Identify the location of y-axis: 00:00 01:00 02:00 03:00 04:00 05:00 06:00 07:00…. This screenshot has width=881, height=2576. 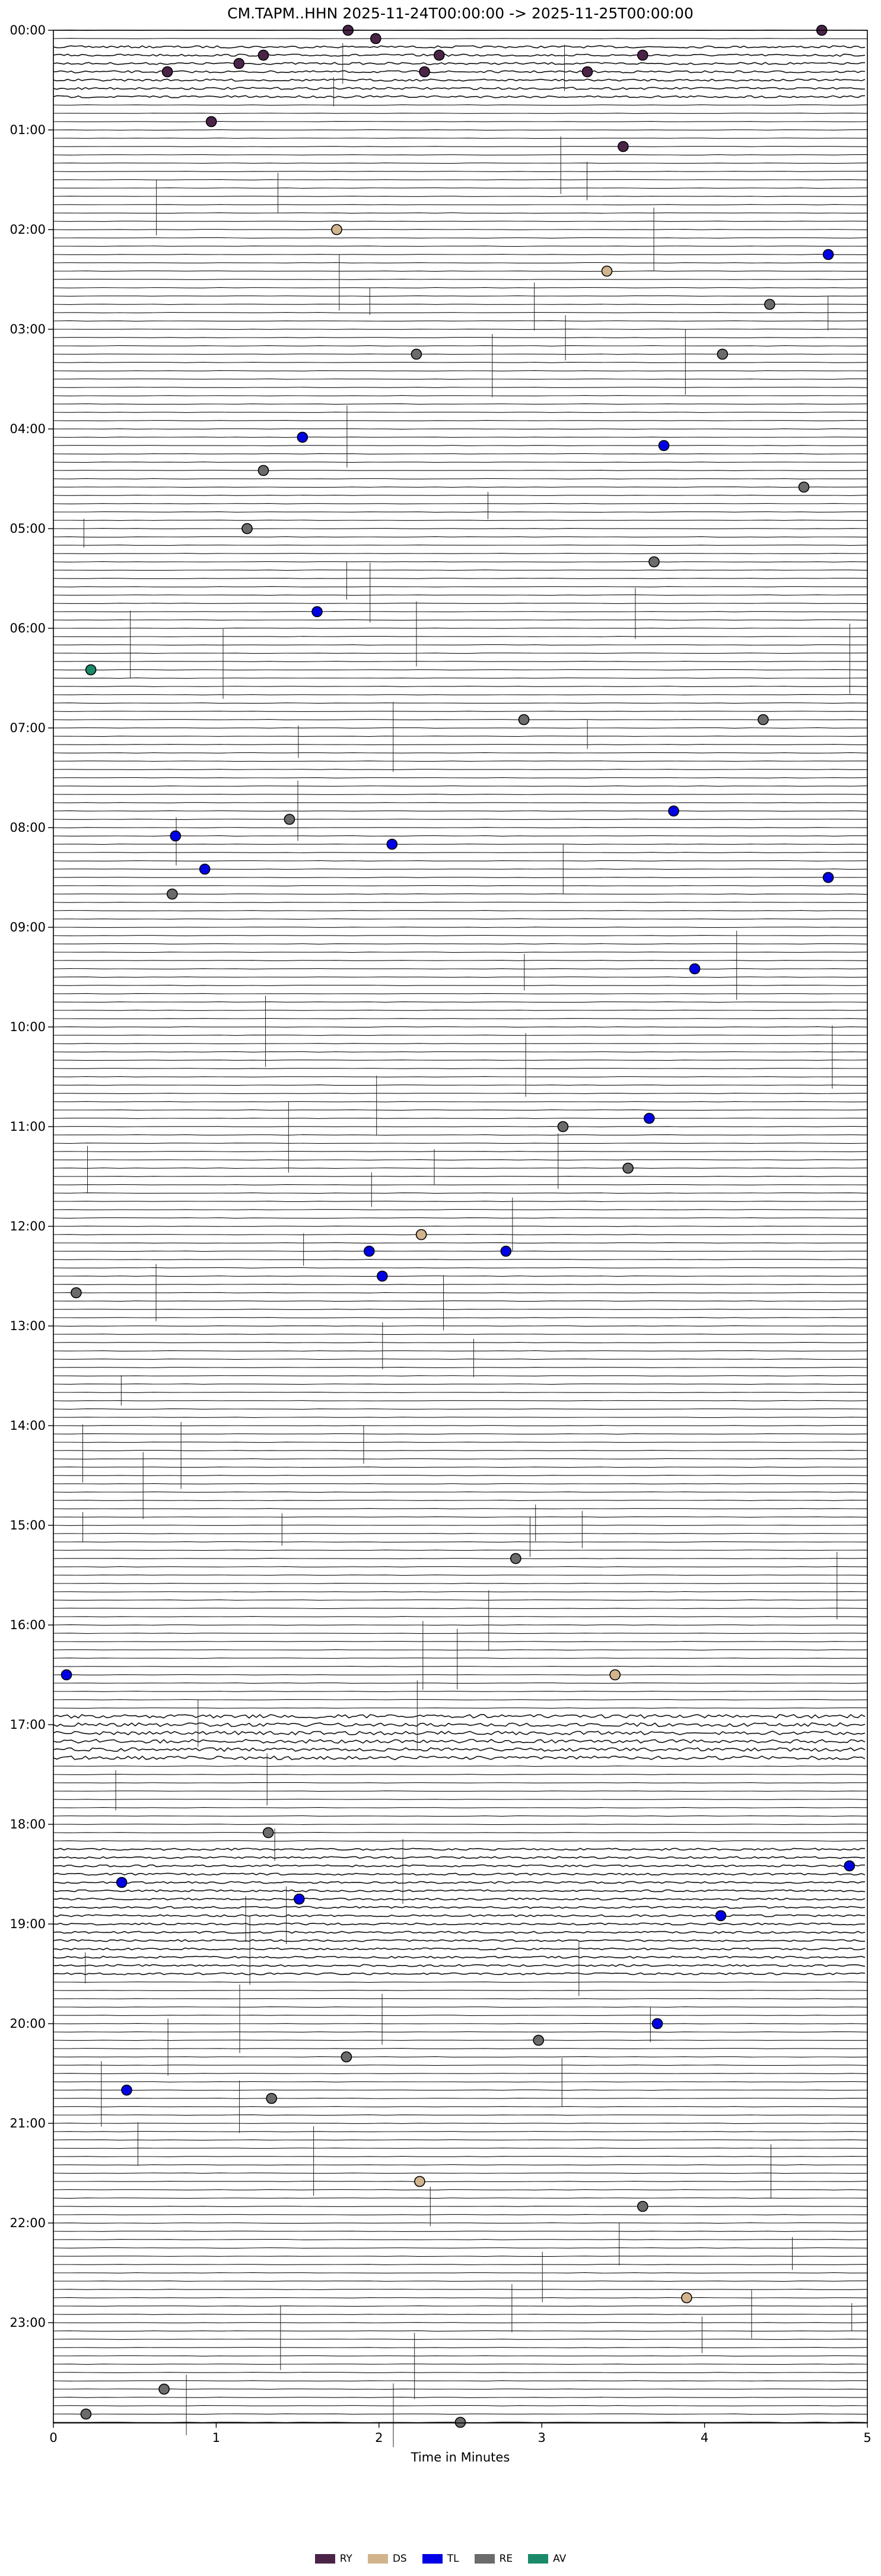
(31, 1176).